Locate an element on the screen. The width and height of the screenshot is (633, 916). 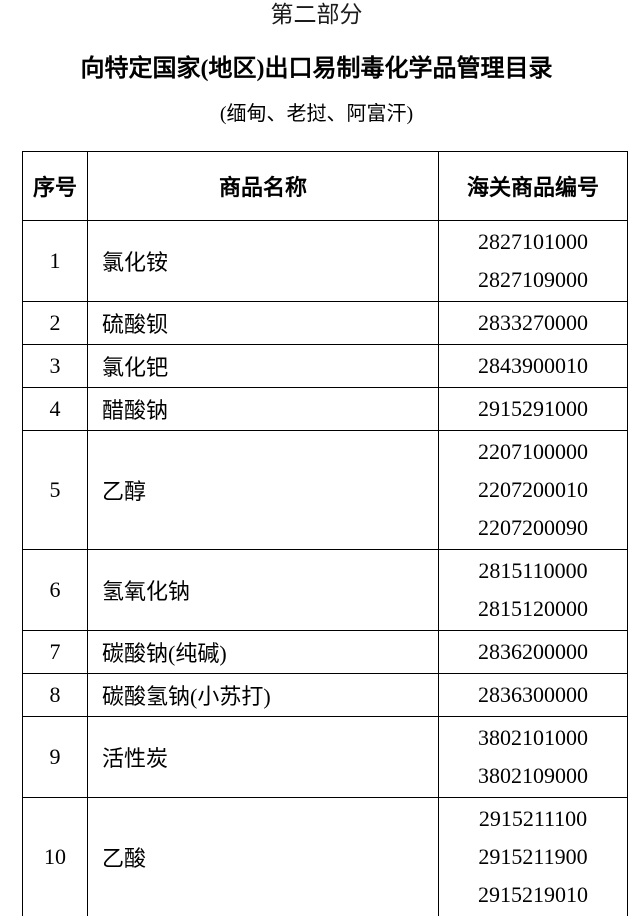
row-product-name: 乙酸 is located at coordinates (263, 856).